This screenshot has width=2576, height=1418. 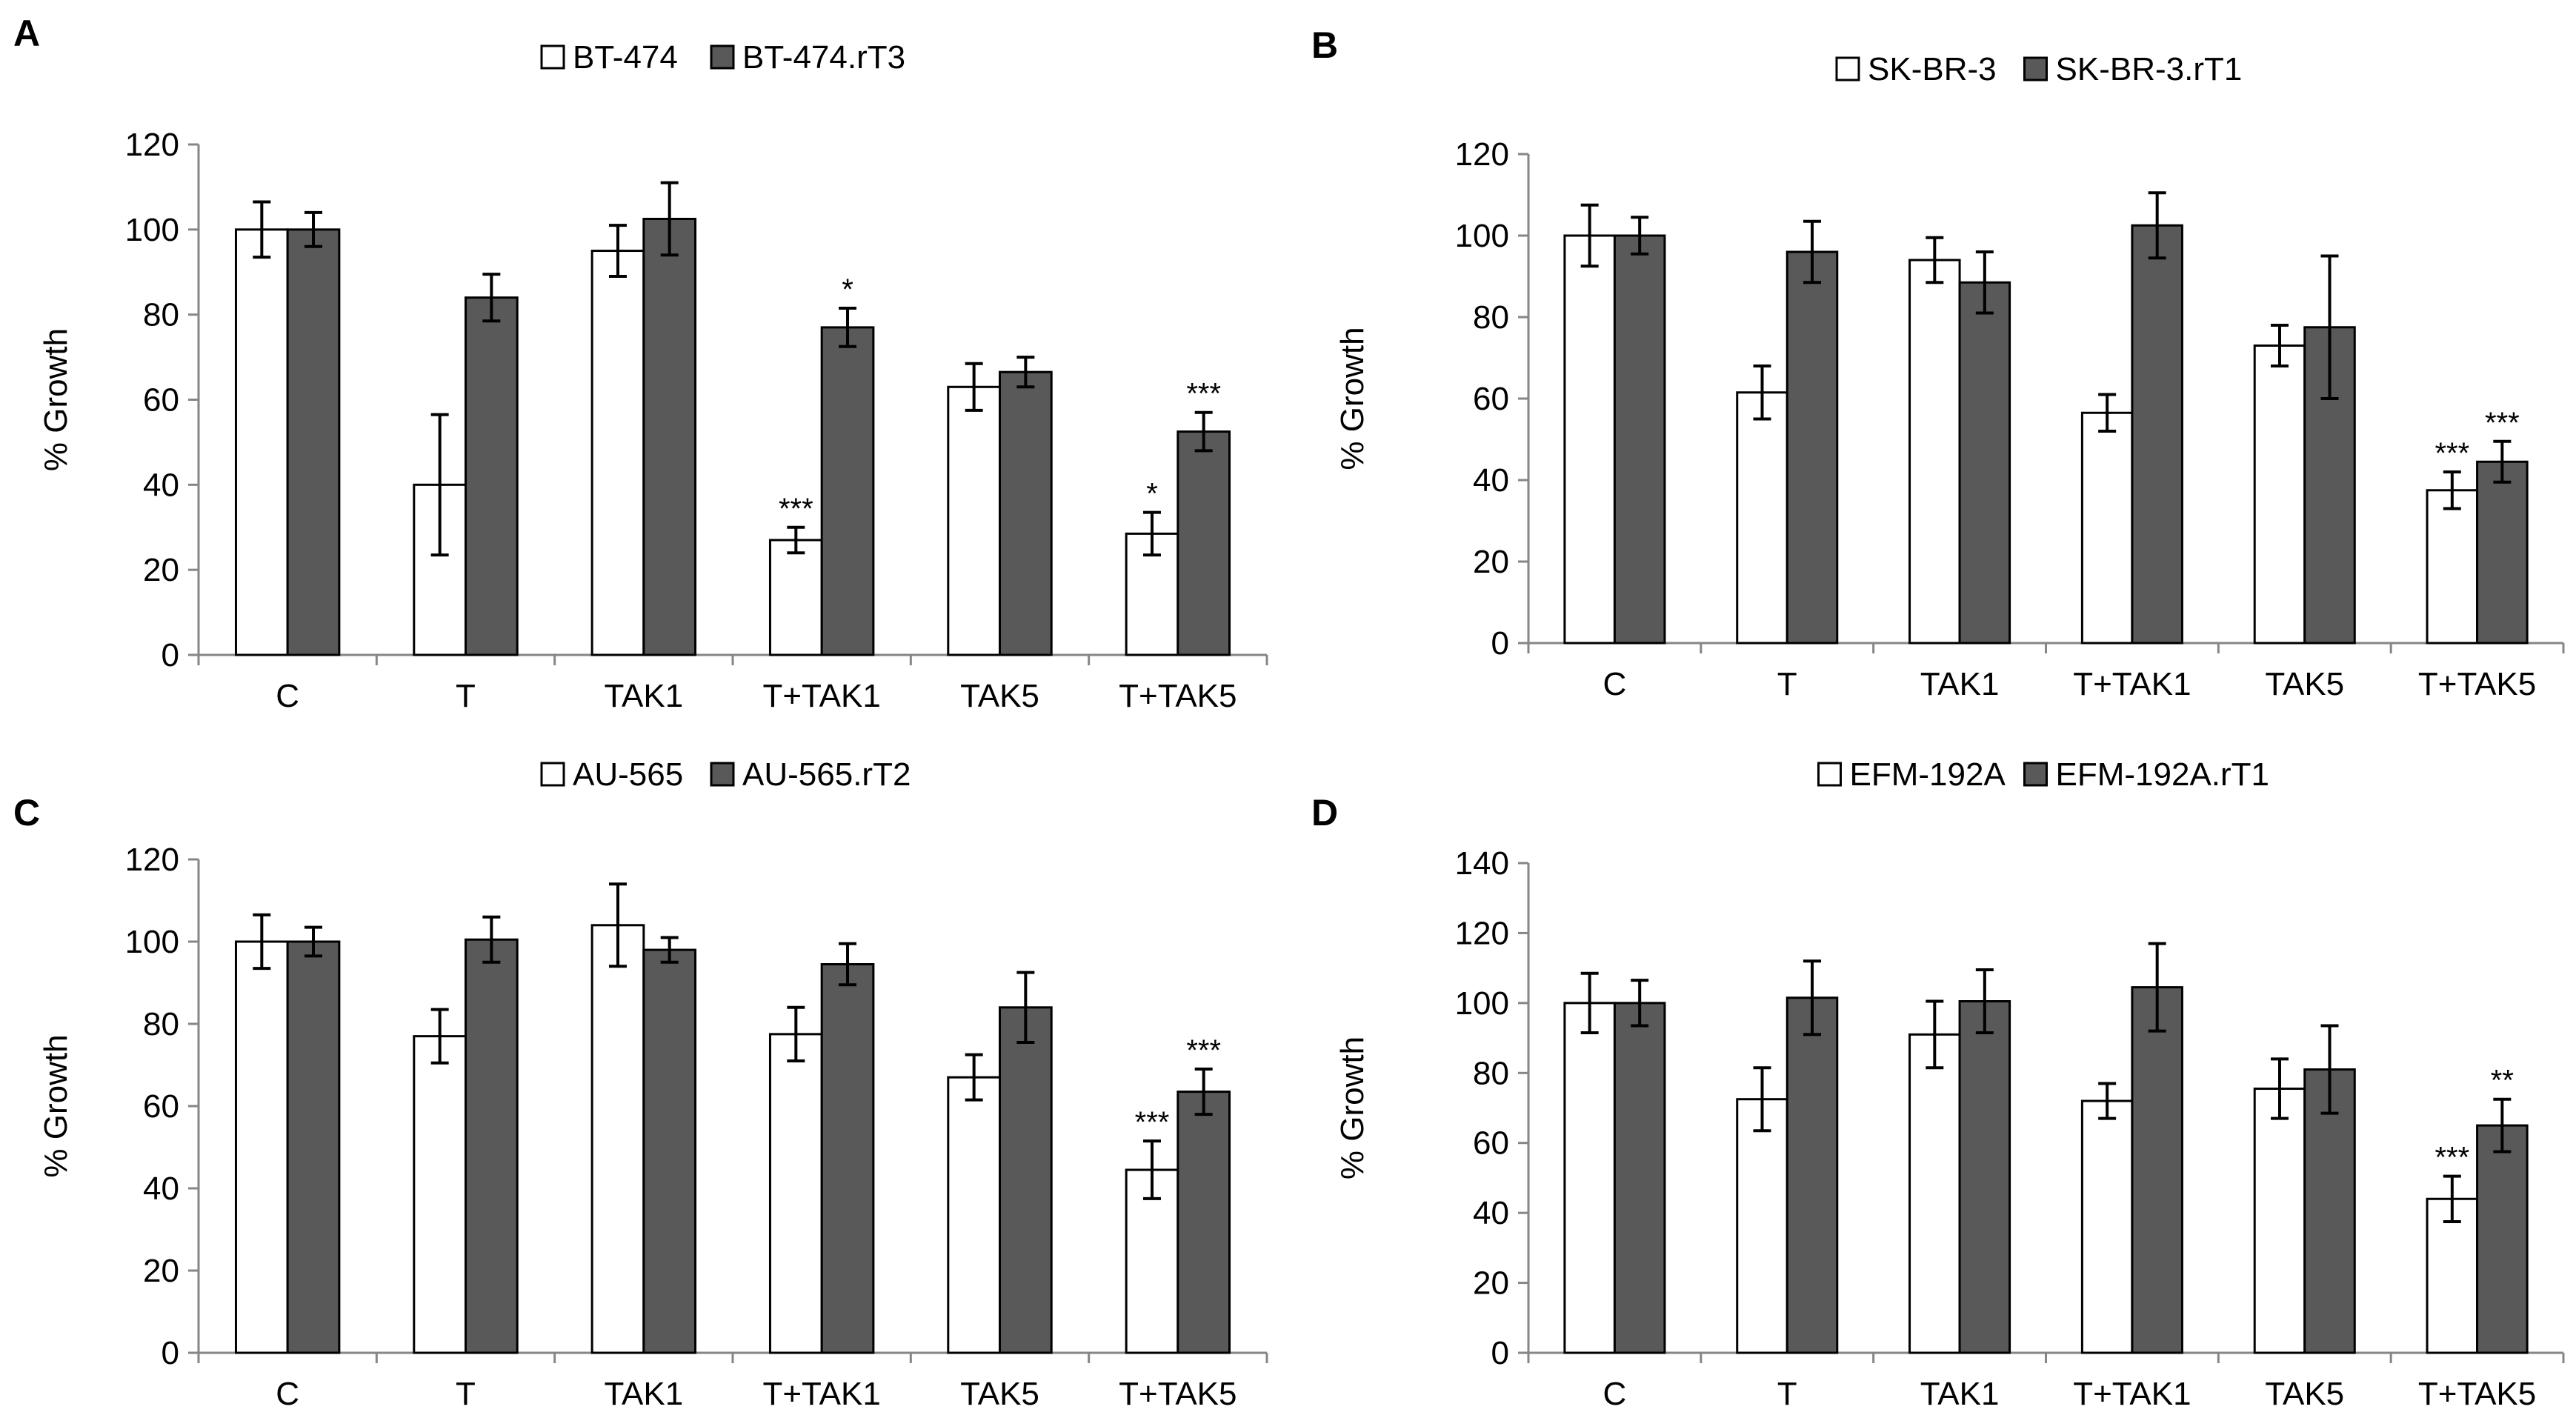 What do you see at coordinates (1928, 774) in the screenshot?
I see `legend-label: EFM-192A` at bounding box center [1928, 774].